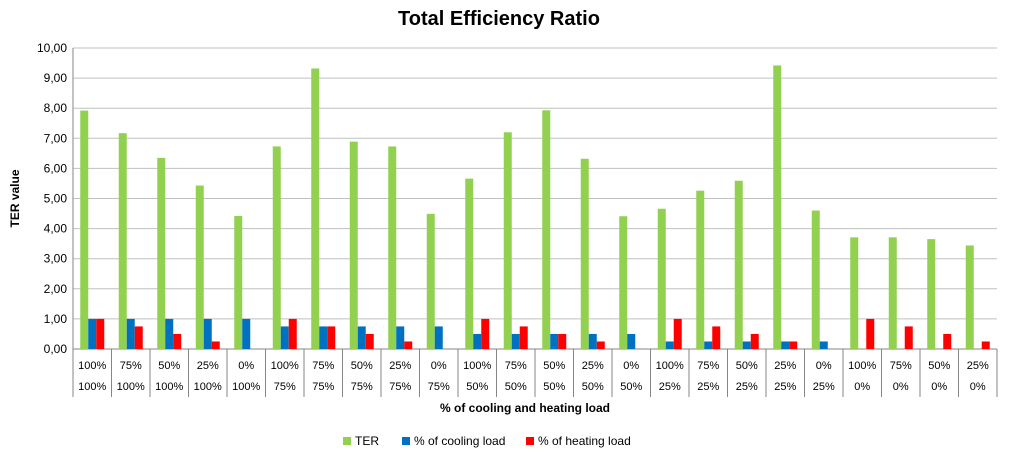  I want to click on y-tick-label: 5,00, so click(56, 199).